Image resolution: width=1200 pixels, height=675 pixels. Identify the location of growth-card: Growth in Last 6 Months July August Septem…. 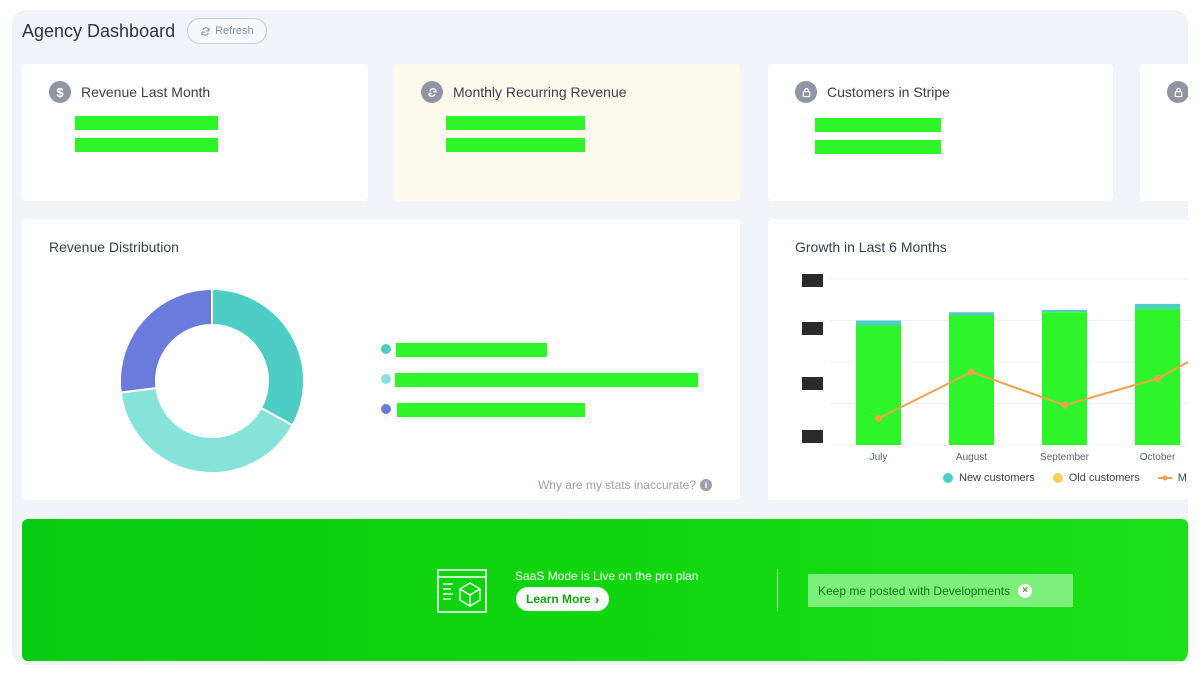
(978, 359).